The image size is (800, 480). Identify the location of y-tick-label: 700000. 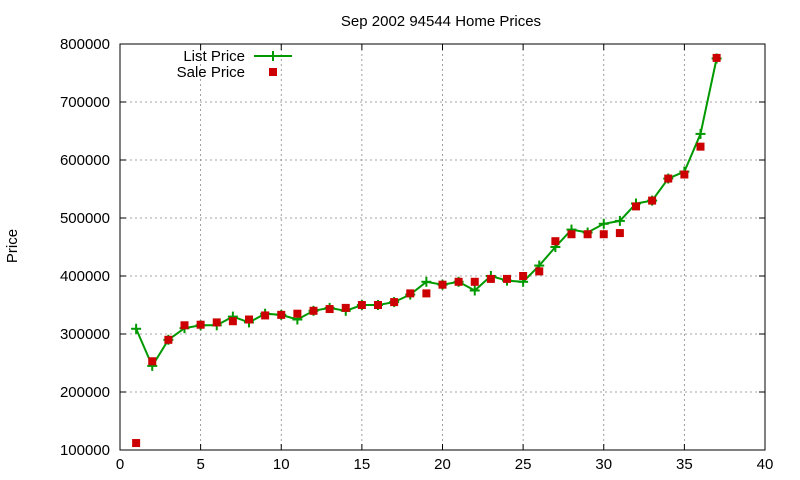
(85, 102).